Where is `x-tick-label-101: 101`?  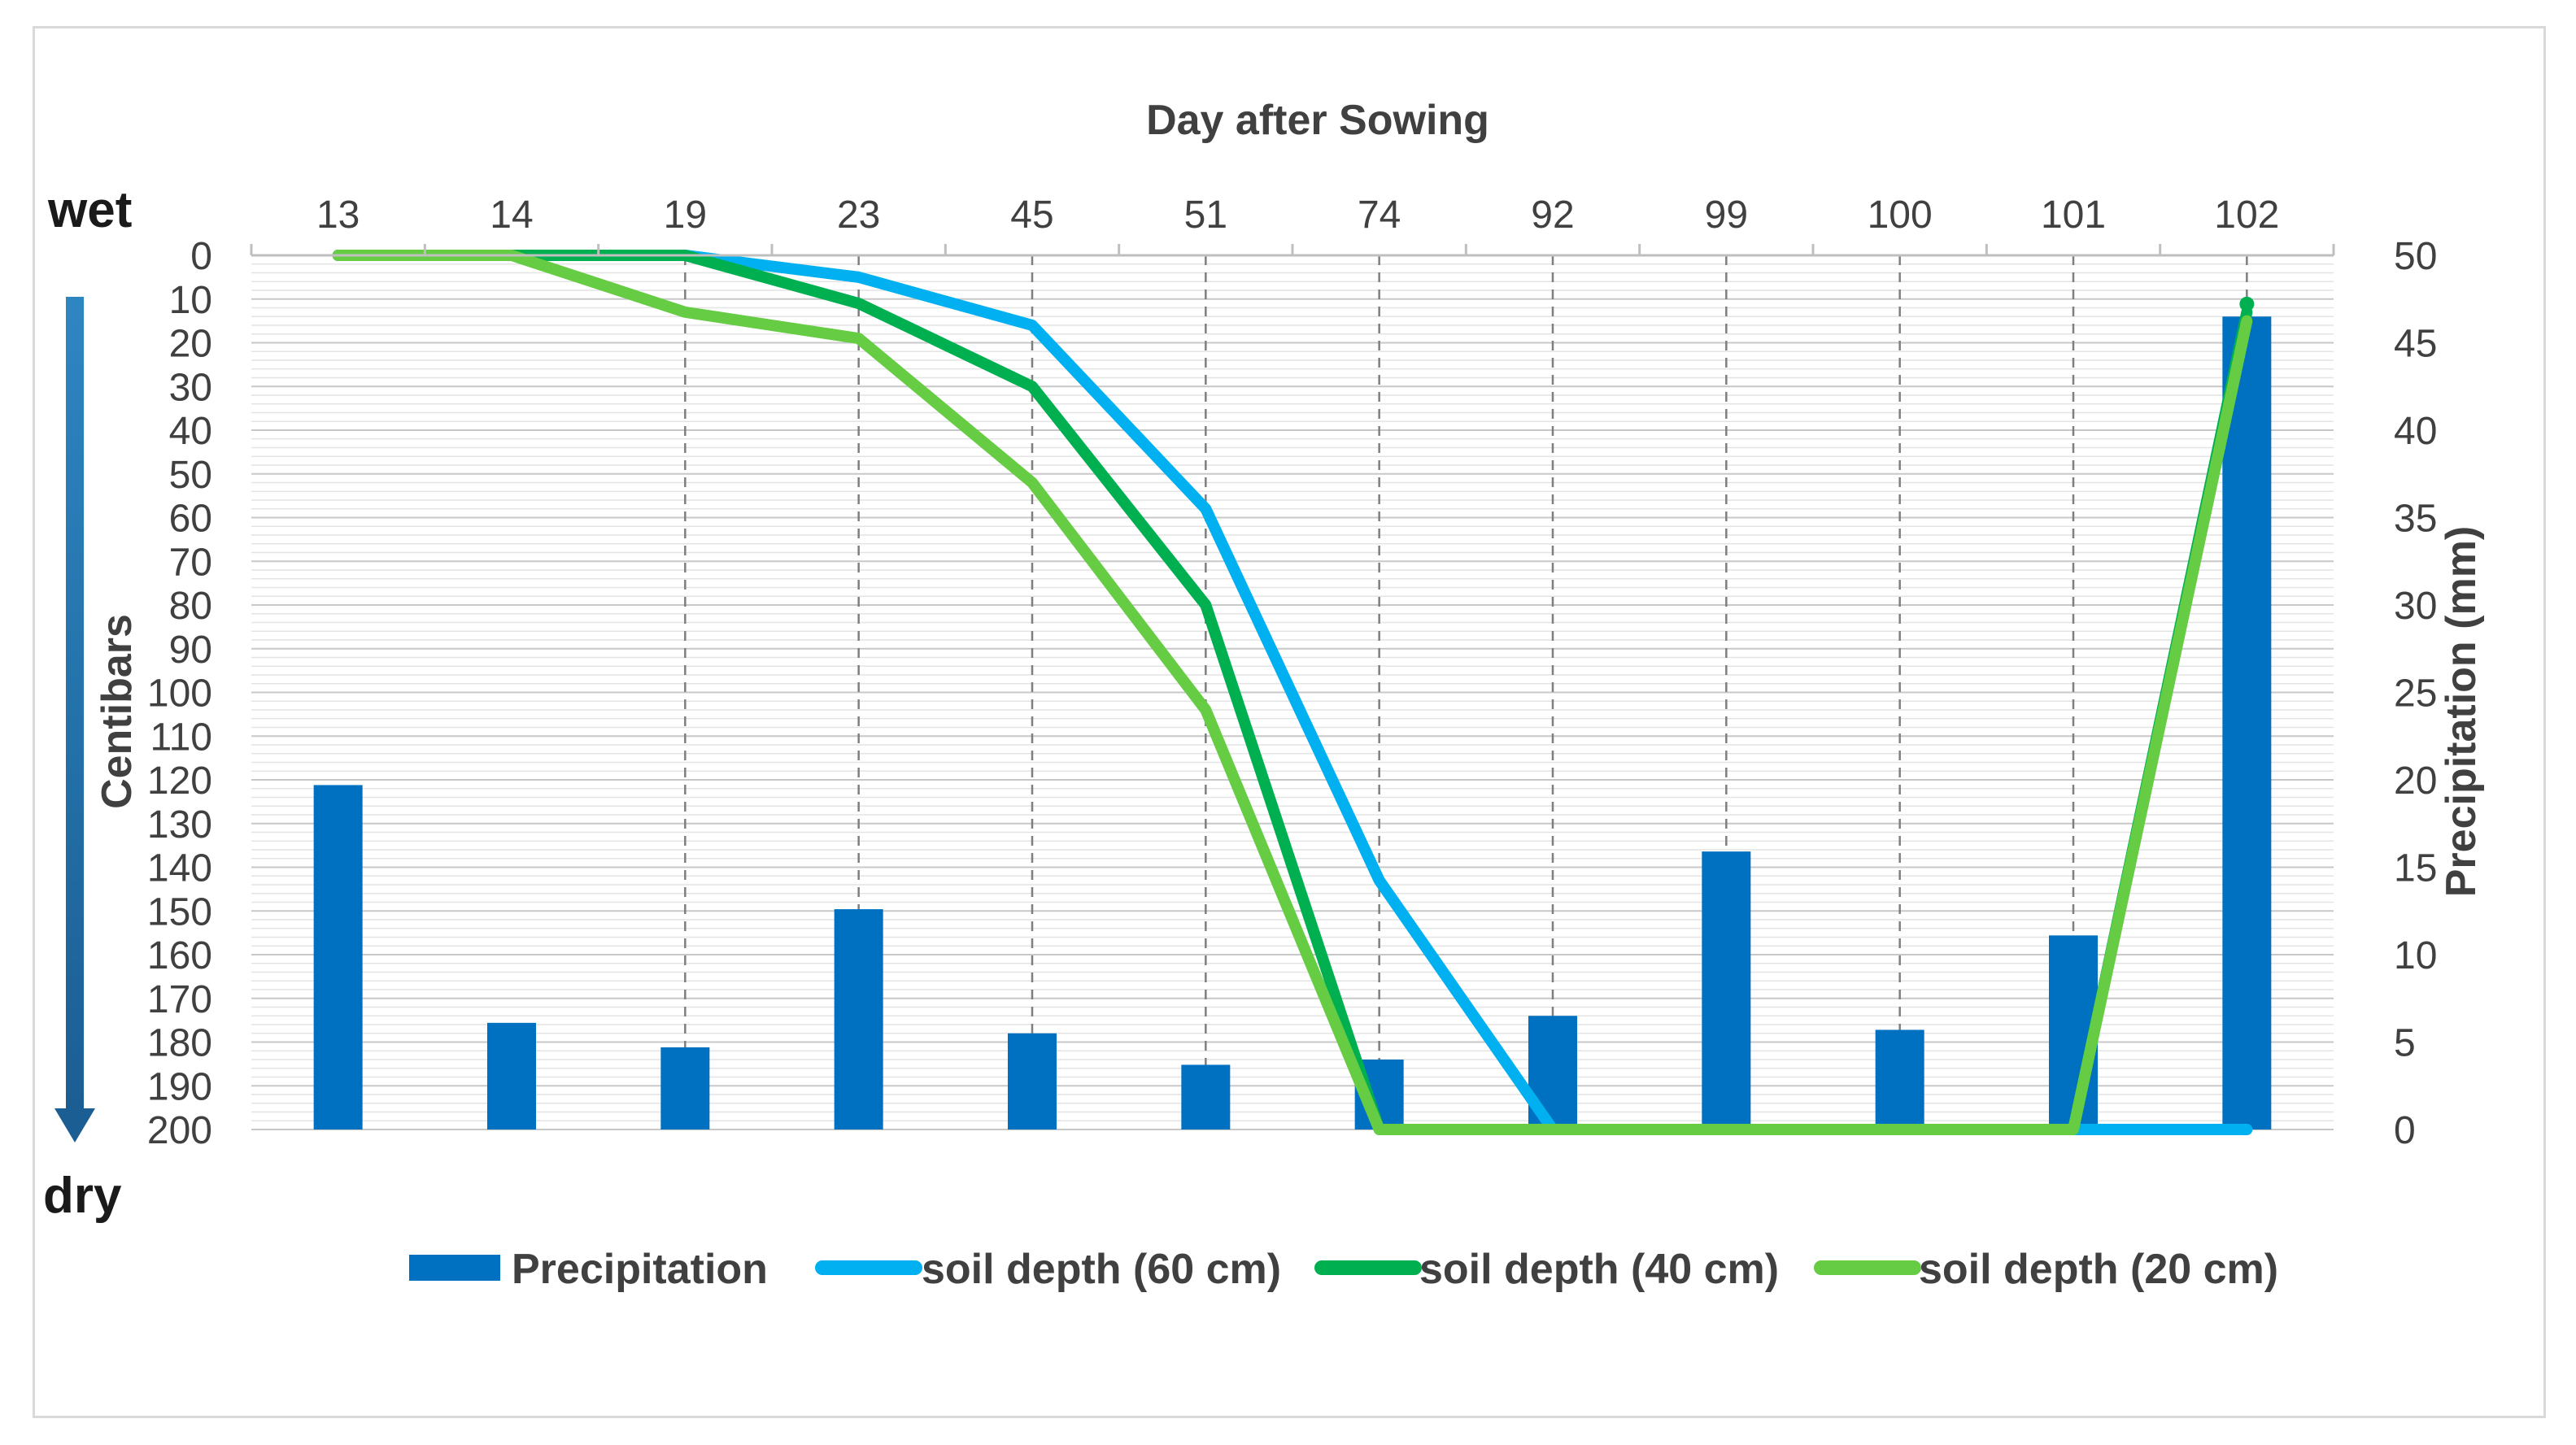 x-tick-label-101: 101 is located at coordinates (2073, 215).